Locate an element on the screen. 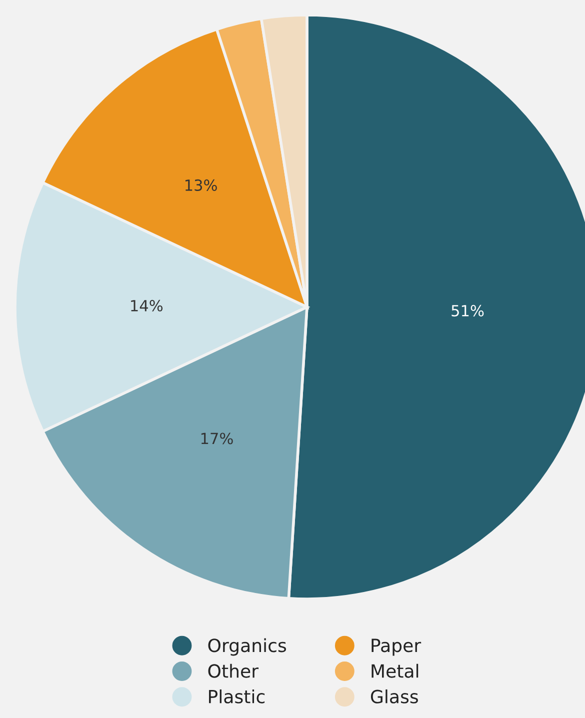  data-label: 13% is located at coordinates (201, 185).